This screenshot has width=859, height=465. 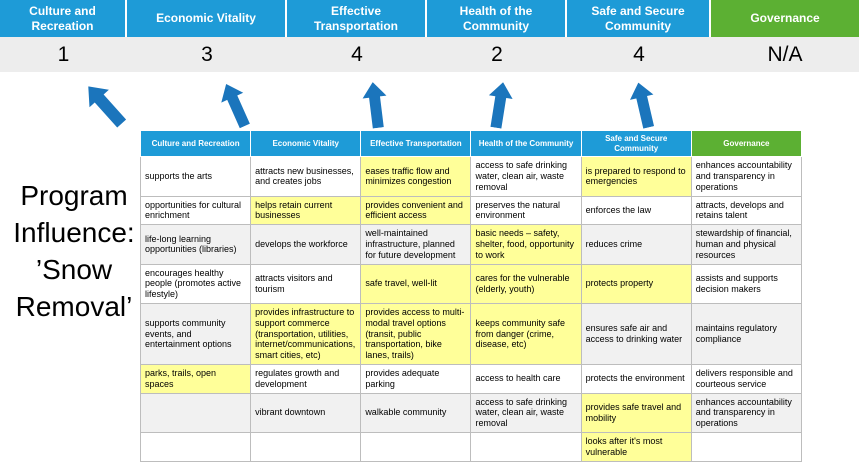 I want to click on score-value-effective-transportation: 4, so click(x=357, y=54).